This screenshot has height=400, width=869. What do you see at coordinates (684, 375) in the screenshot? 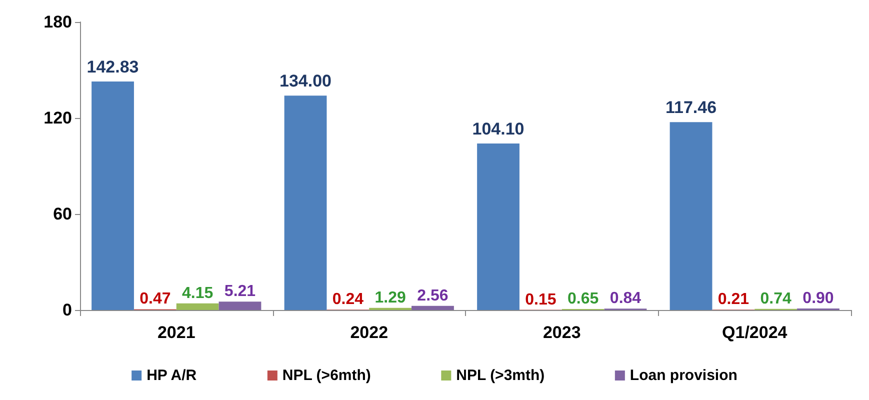
I see `legend-label: Loan provision` at bounding box center [684, 375].